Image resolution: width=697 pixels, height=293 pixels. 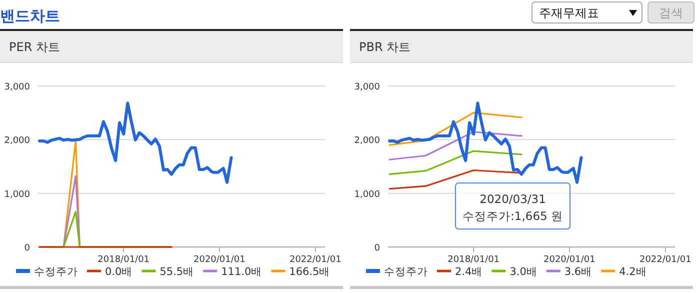 What do you see at coordinates (512, 207) in the screenshot?
I see `annotation: 2020/03/31 수정주가:1,665 원` at bounding box center [512, 207].